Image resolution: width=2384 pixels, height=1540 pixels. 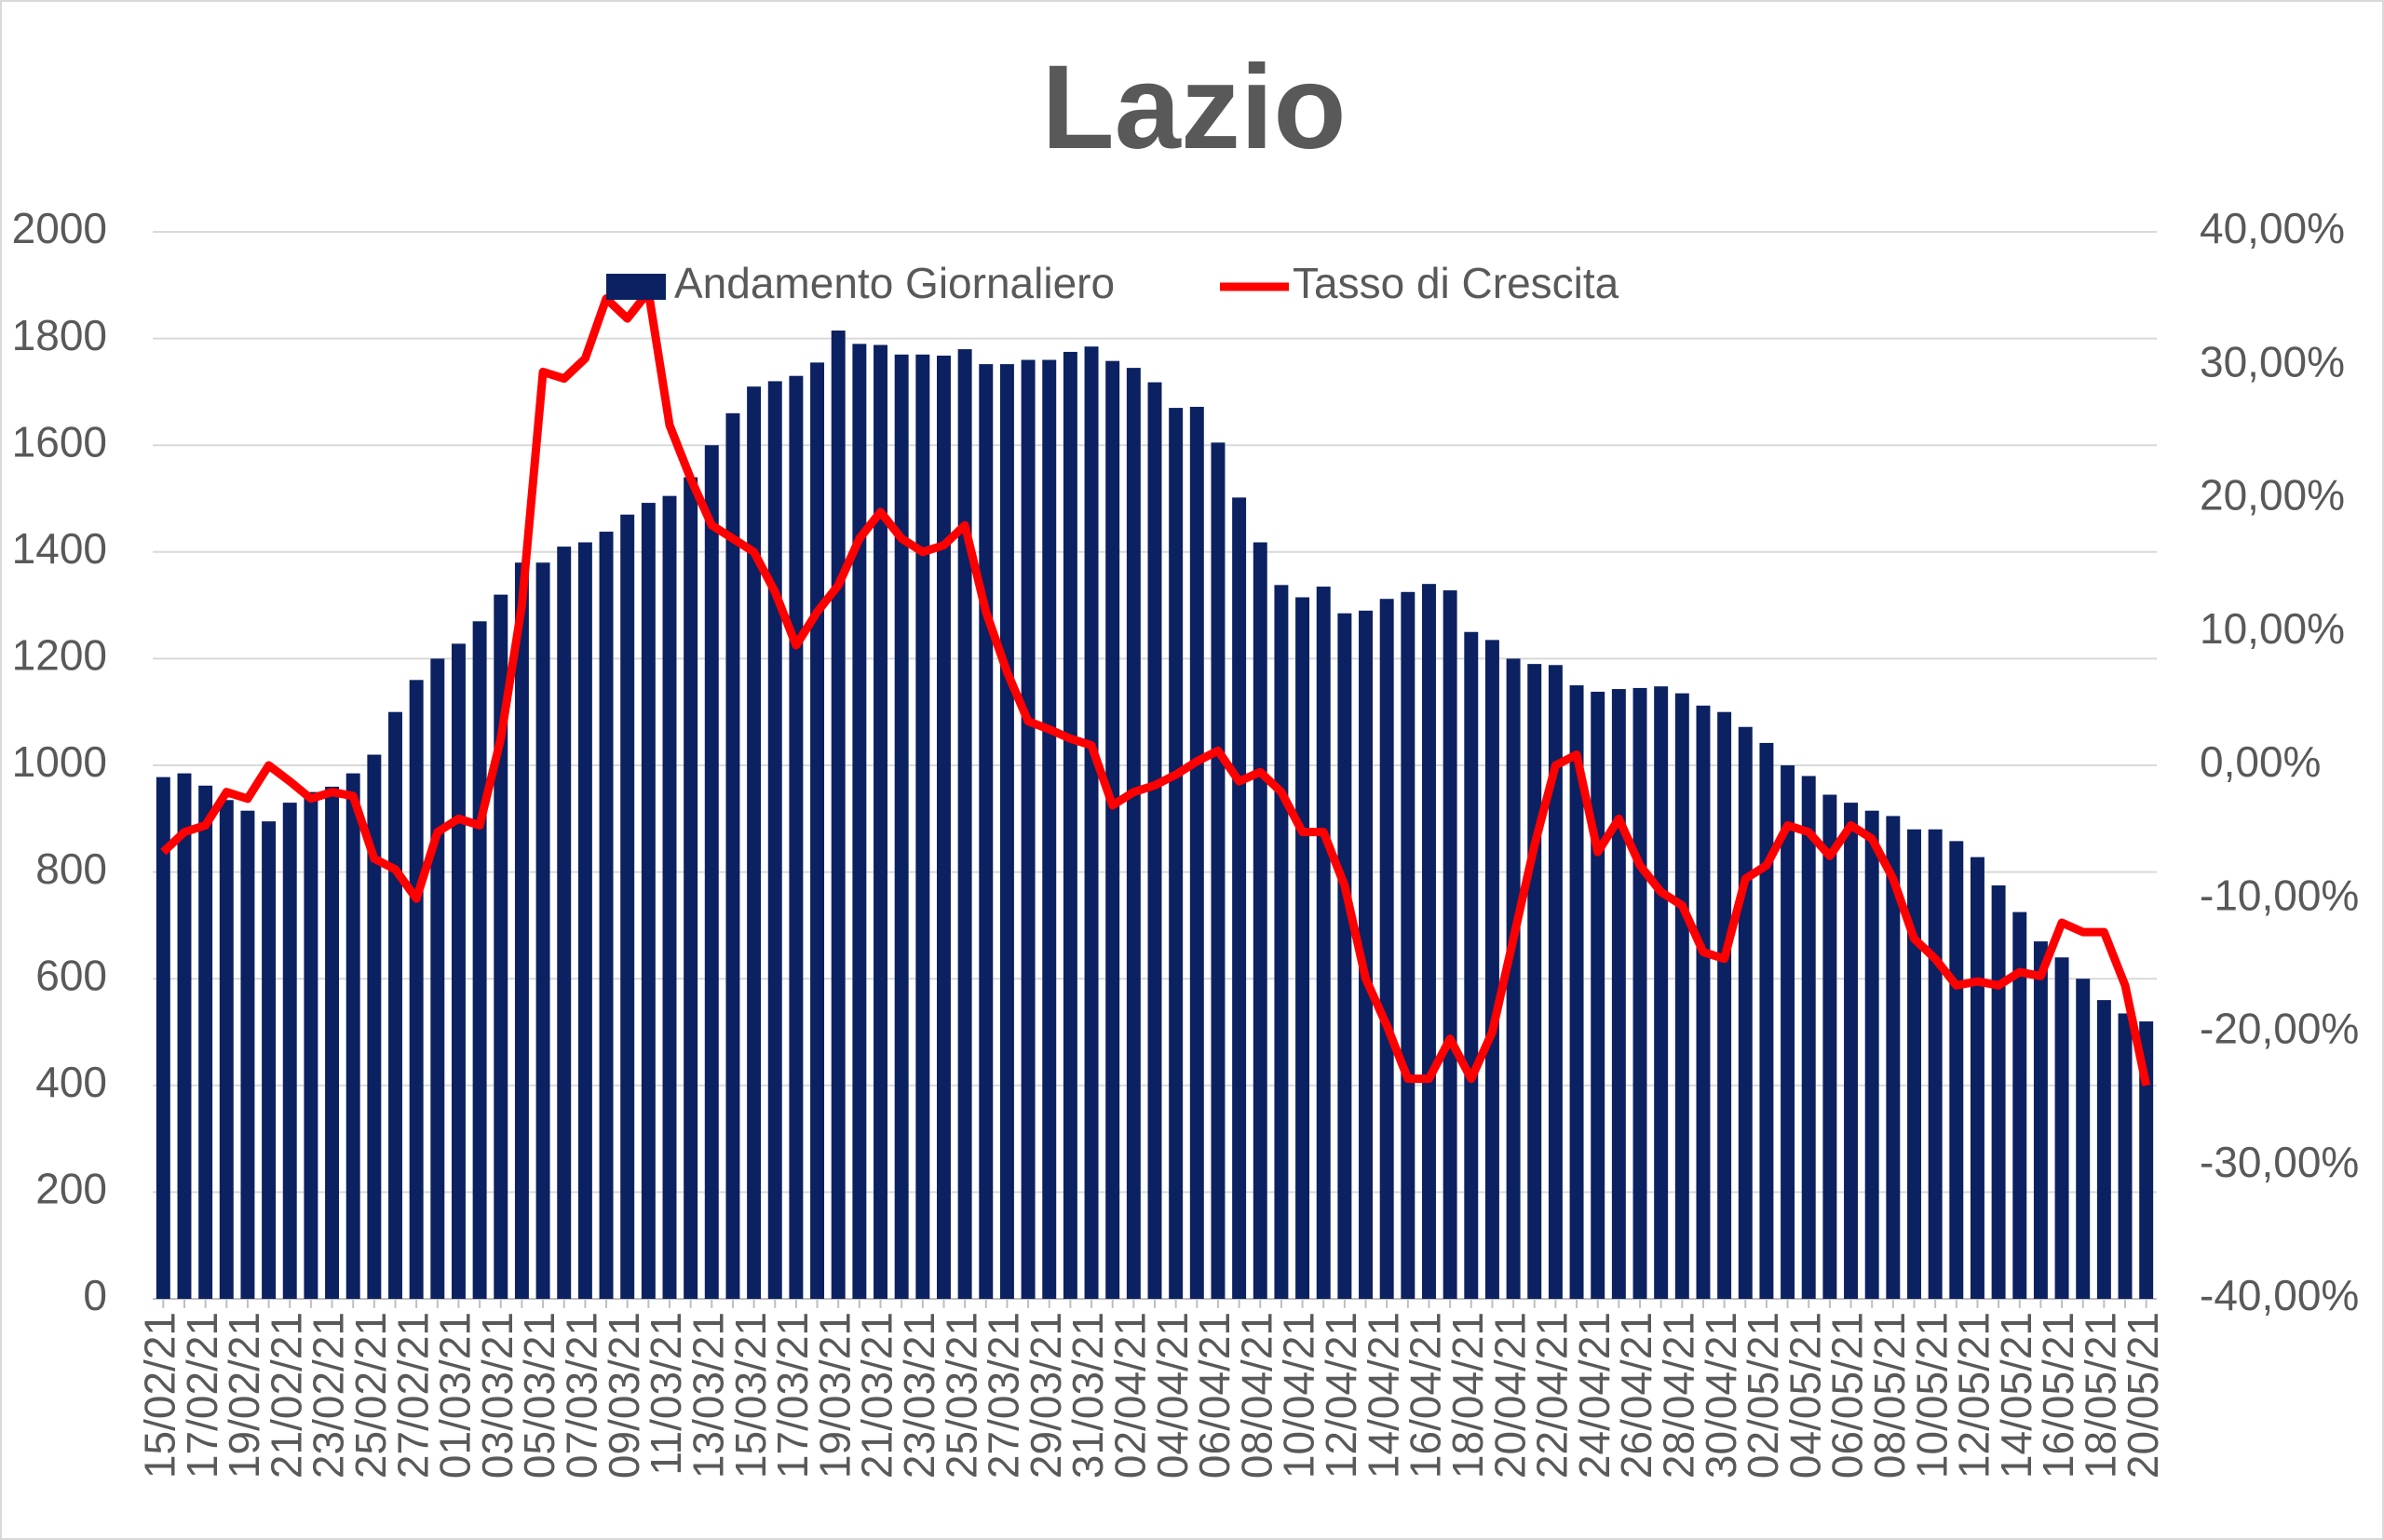 What do you see at coordinates (1256, 1396) in the screenshot?
I see `x-tick-label: 08/04/21` at bounding box center [1256, 1396].